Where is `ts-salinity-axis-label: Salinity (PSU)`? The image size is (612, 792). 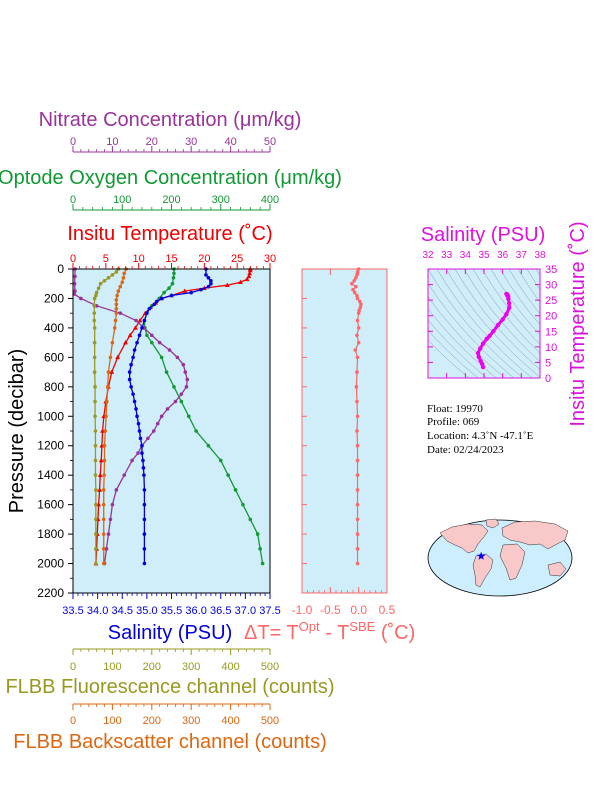 ts-salinity-axis-label: Salinity (PSU) is located at coordinates (483, 235).